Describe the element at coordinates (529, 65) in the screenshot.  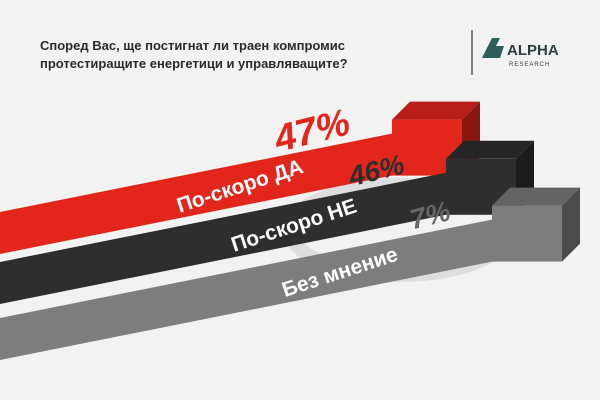
I see `logo-subtitle: RESEARCH` at that location.